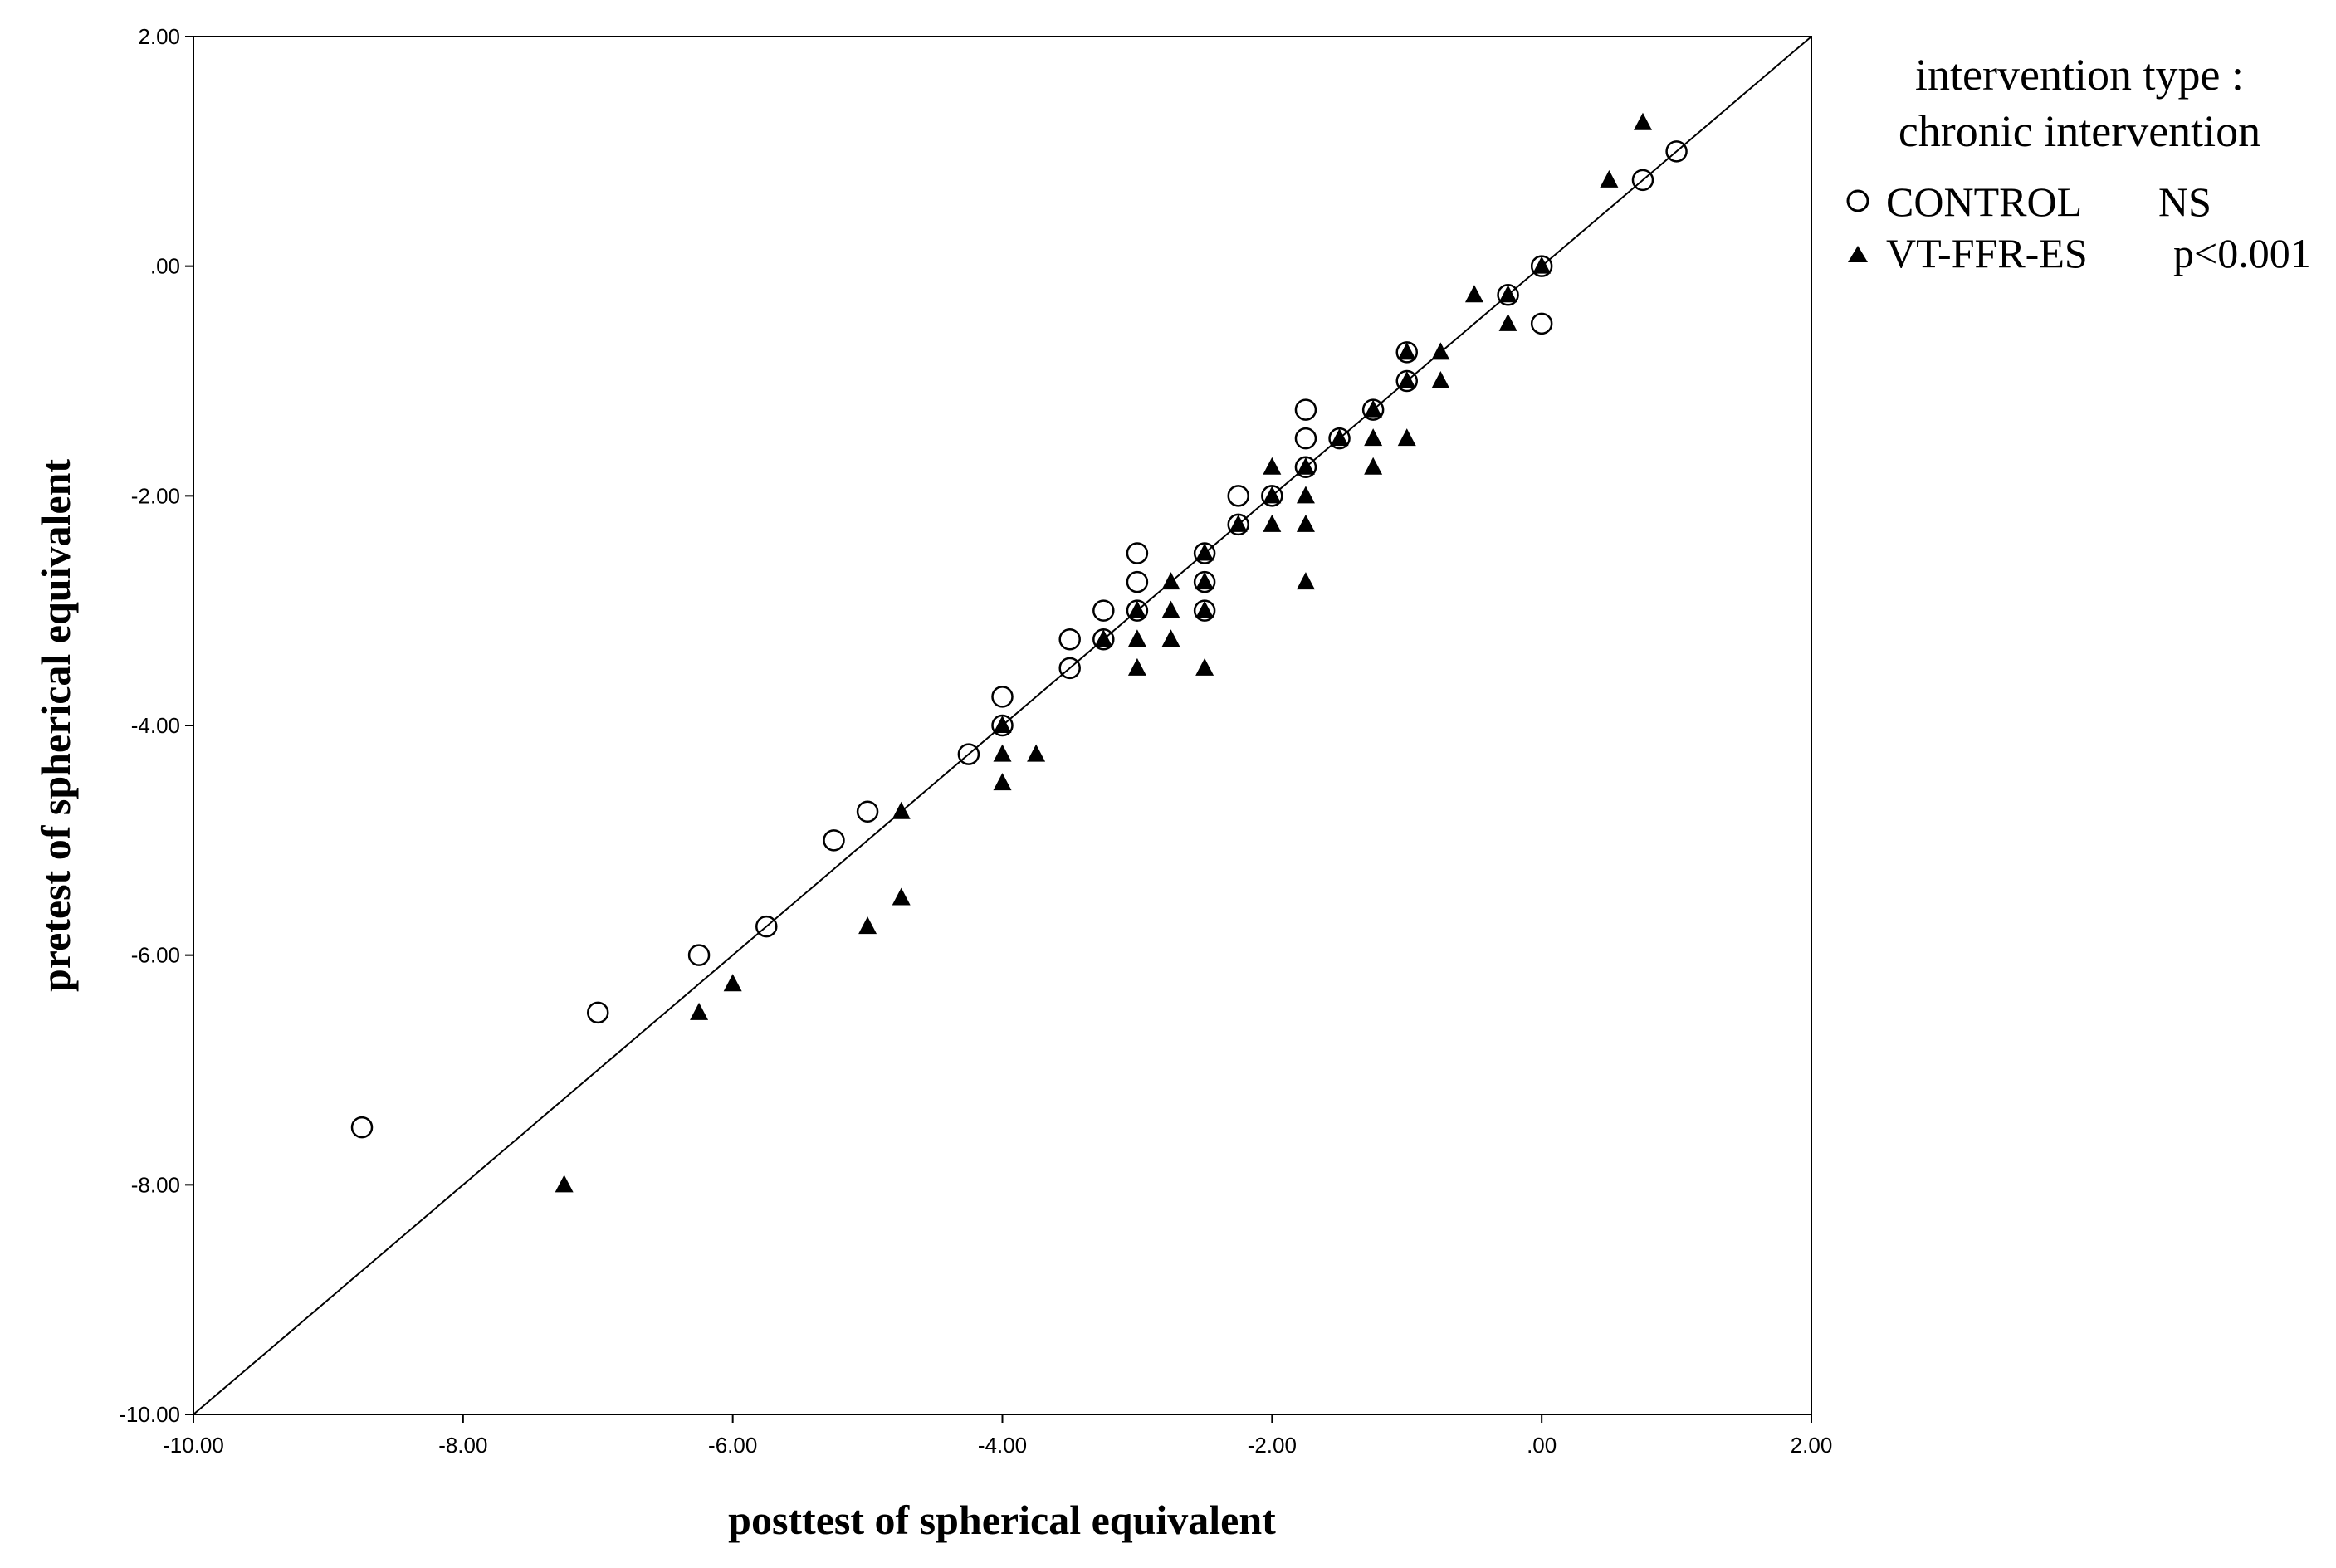 Image resolution: width=2336 pixels, height=1568 pixels. What do you see at coordinates (2242, 253) in the screenshot?
I see `legend-vtffres-stat: p<0.001` at bounding box center [2242, 253].